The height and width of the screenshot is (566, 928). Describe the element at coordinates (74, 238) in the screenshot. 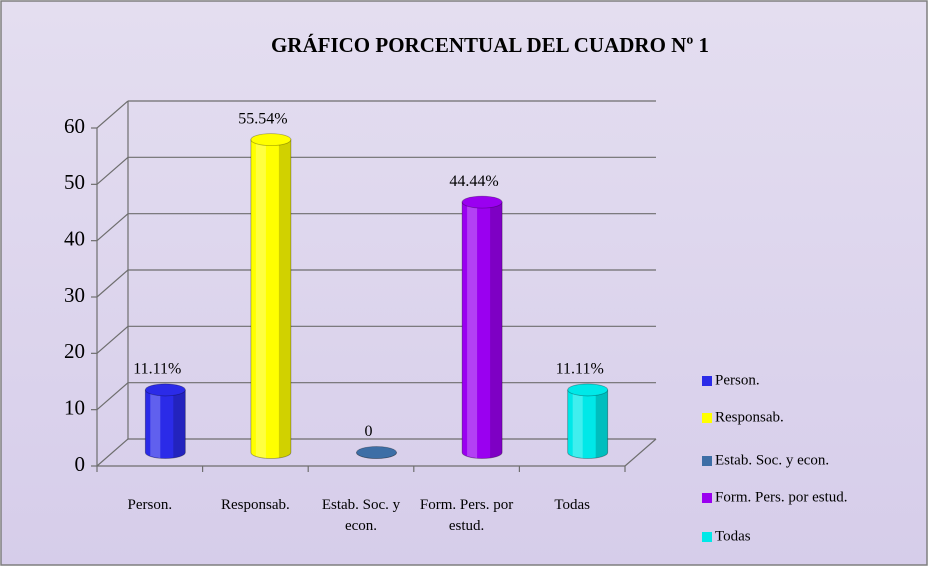

I see `y-tick-label: 40` at that location.